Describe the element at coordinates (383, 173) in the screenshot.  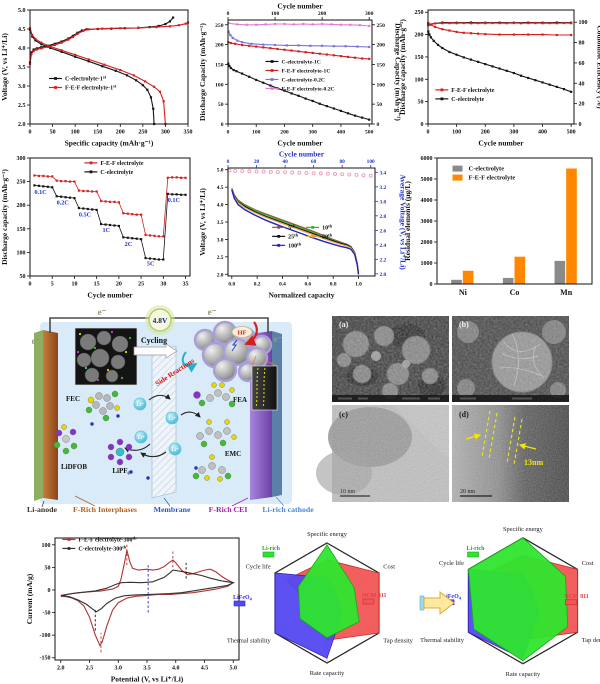
I see `svg-text: 3.4` at that location.